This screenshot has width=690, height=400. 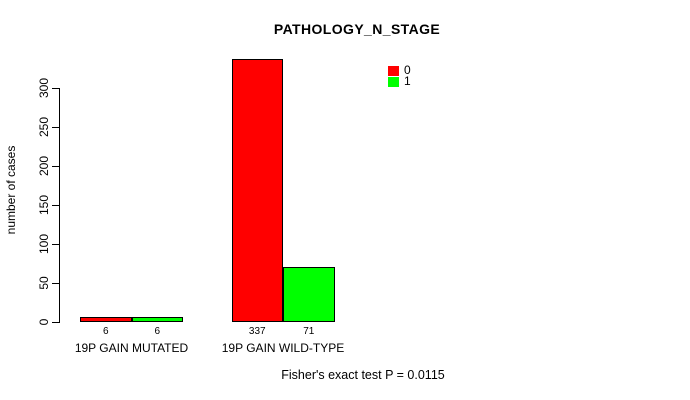 What do you see at coordinates (44, 166) in the screenshot?
I see `y-tick-label: 200` at bounding box center [44, 166].